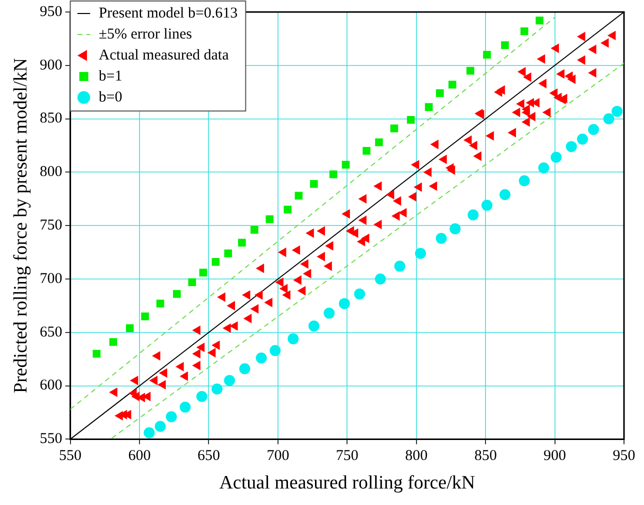 The image size is (644, 505). Describe the element at coordinates (51, 278) in the screenshot. I see `y-tick-label: 700` at that location.